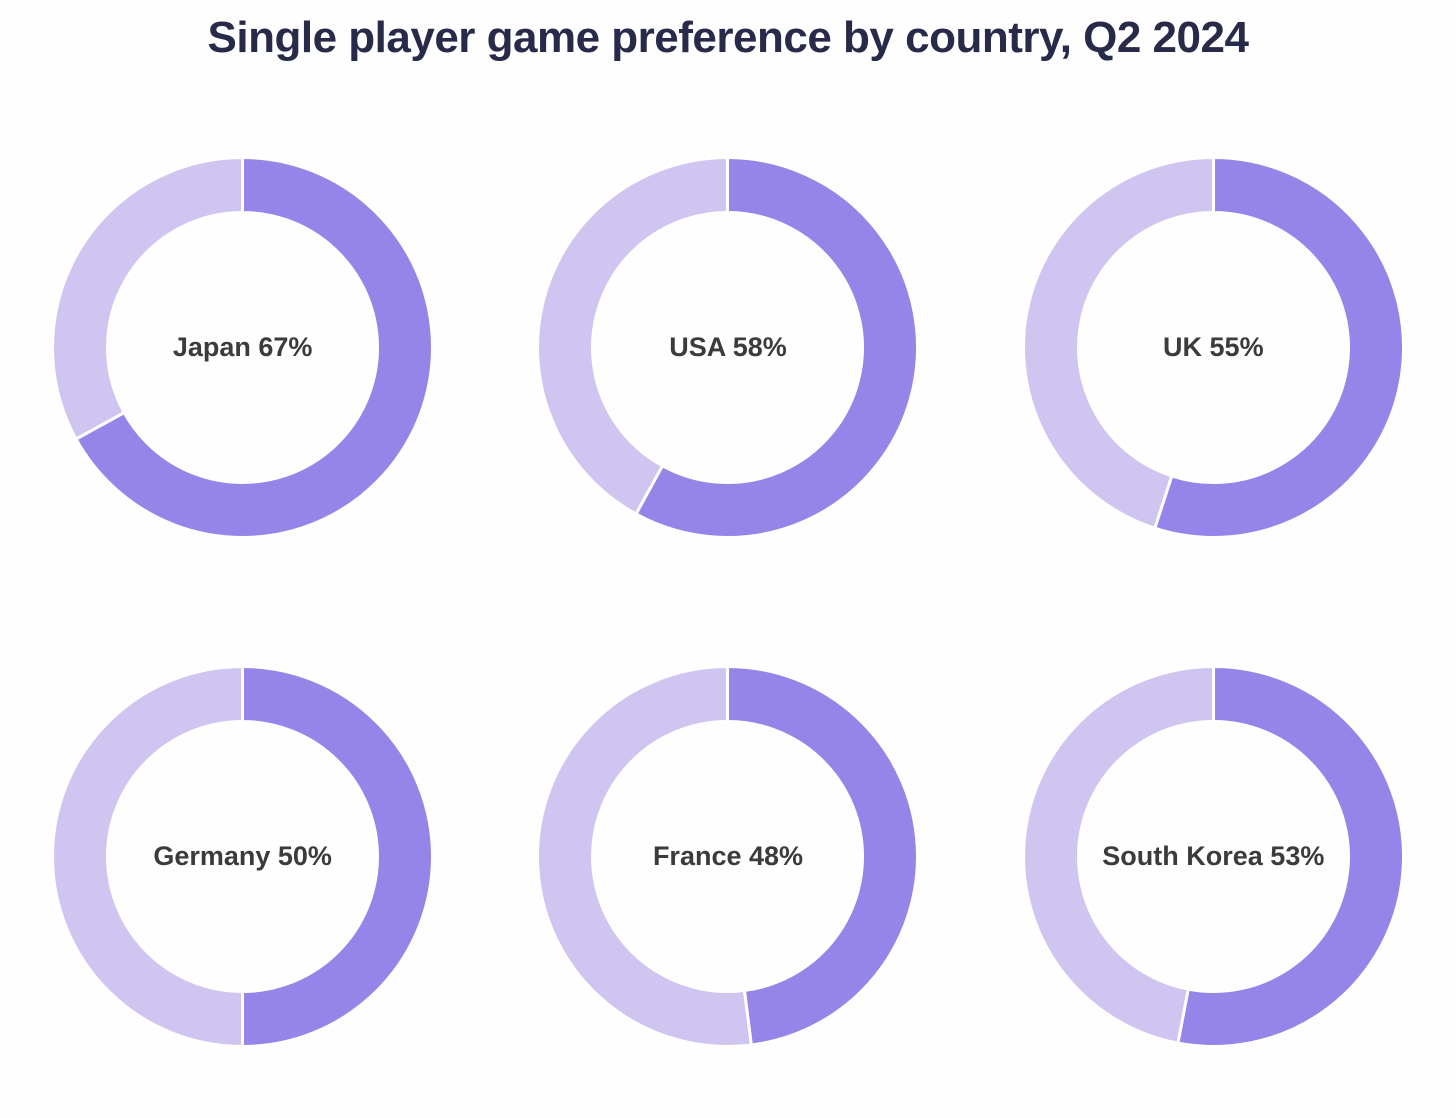 This screenshot has width=1456, height=1118. I want to click on donut-chart-uk: UK 55%, so click(1213, 347).